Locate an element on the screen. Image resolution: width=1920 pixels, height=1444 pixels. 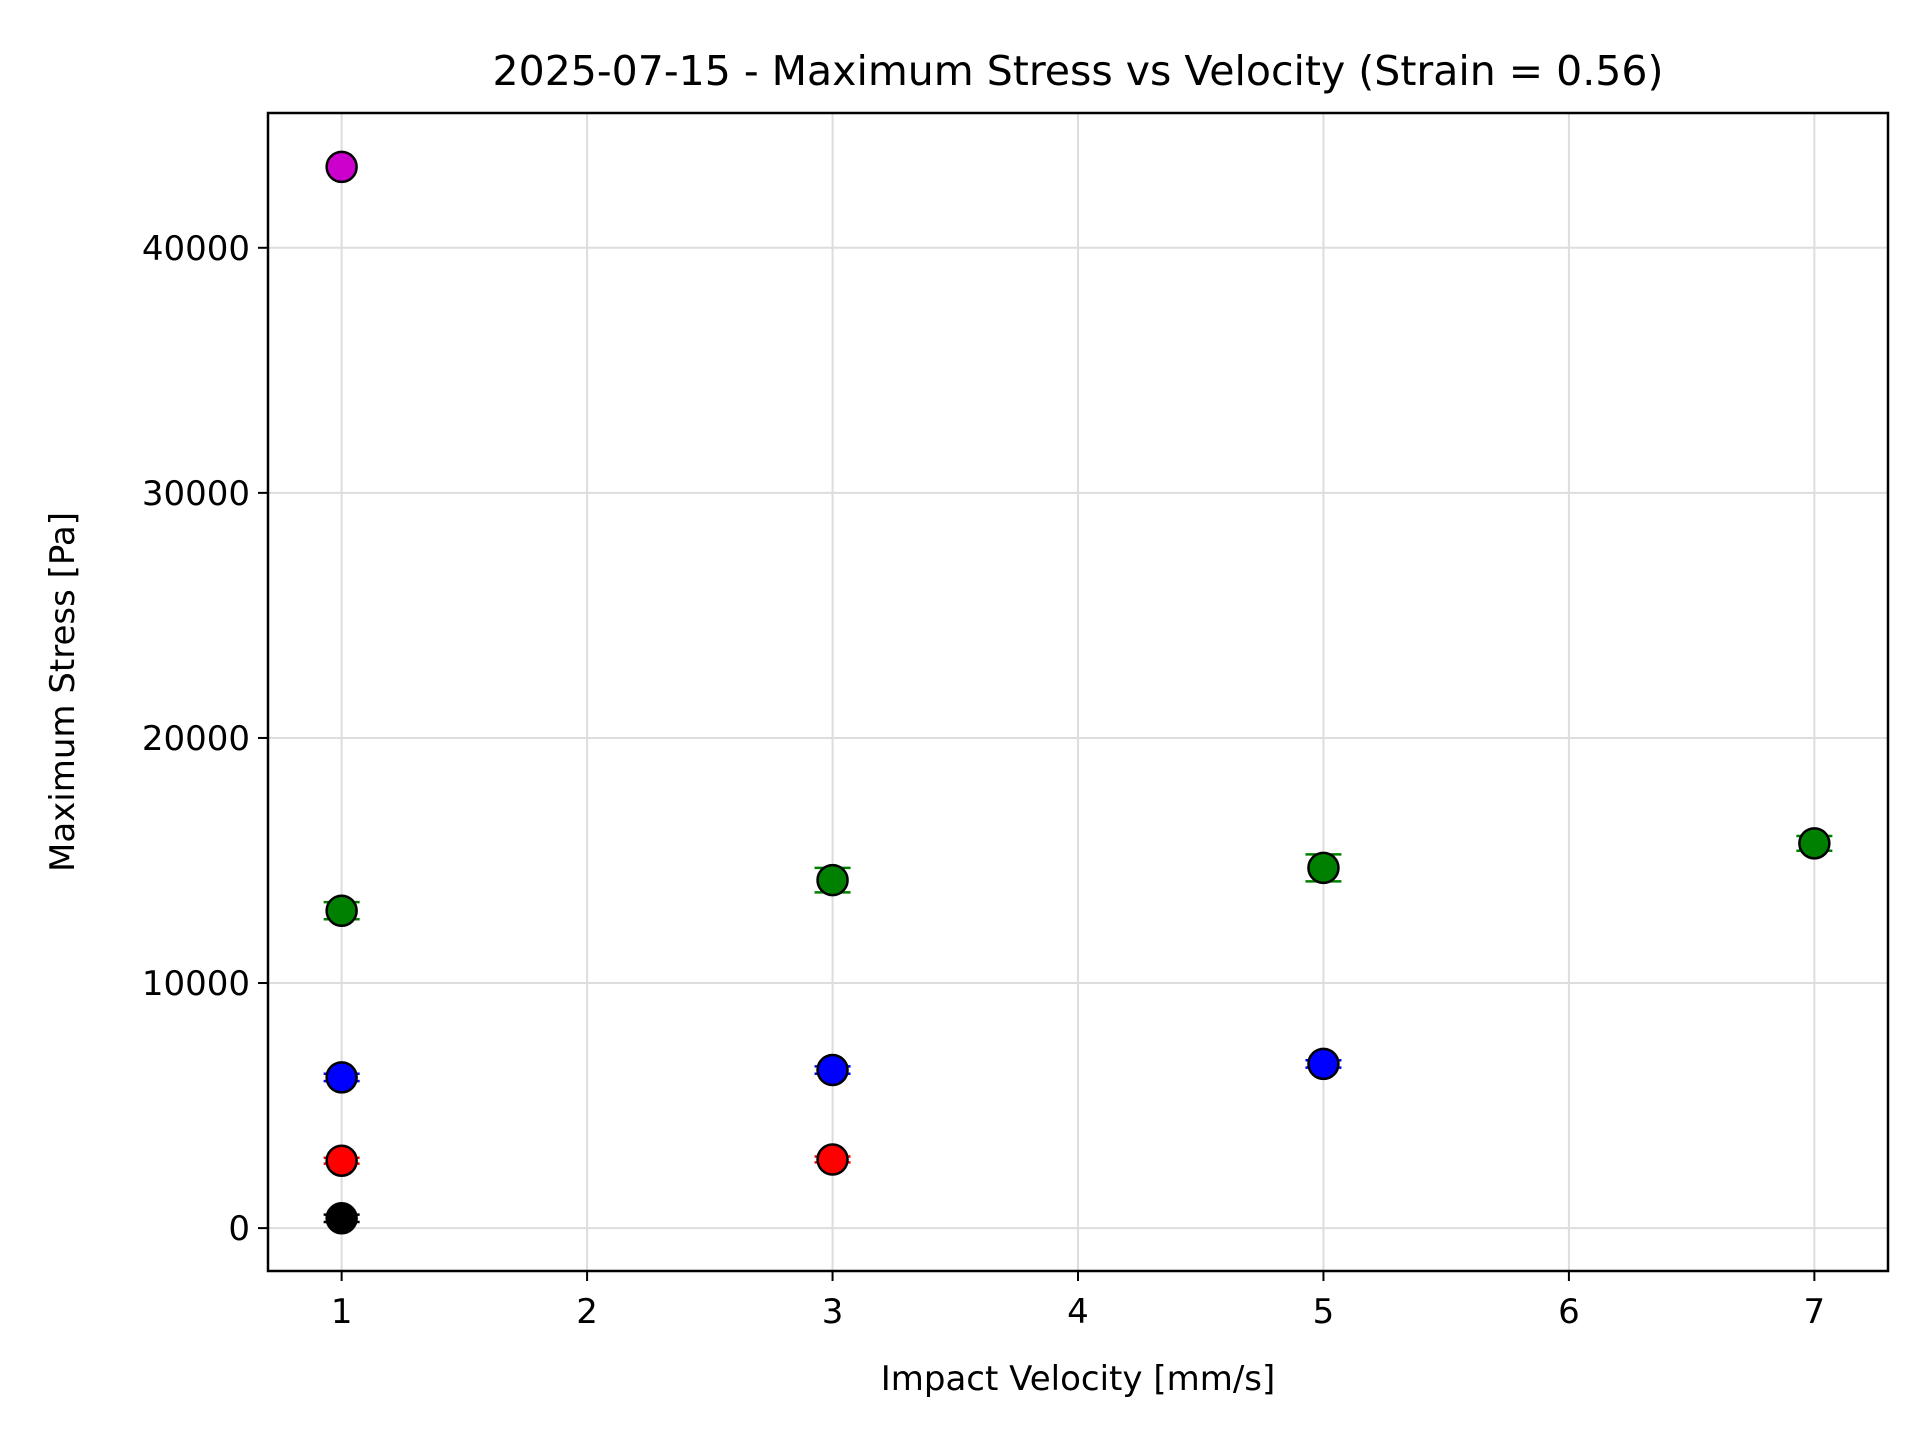
y-tick-label: 40000 is located at coordinates (196, 249).